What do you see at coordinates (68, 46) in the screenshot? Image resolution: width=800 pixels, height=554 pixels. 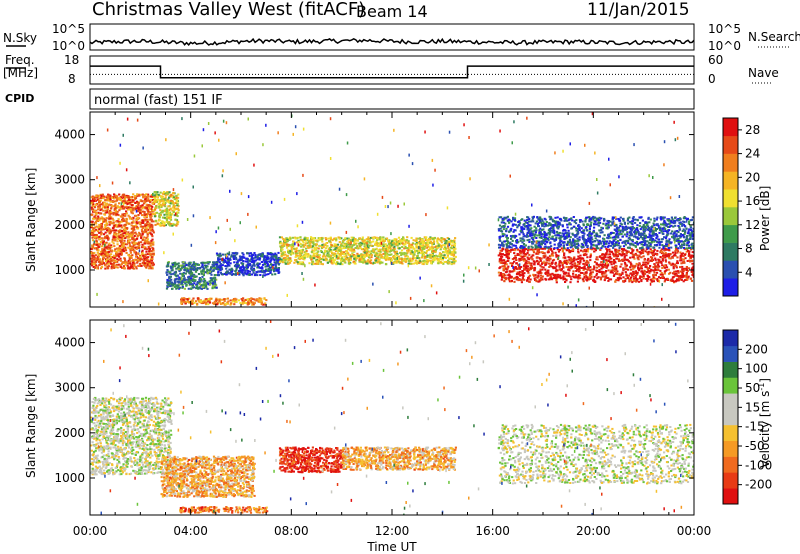 I see `noise-tick-bottom-left: 10^0` at bounding box center [68, 46].